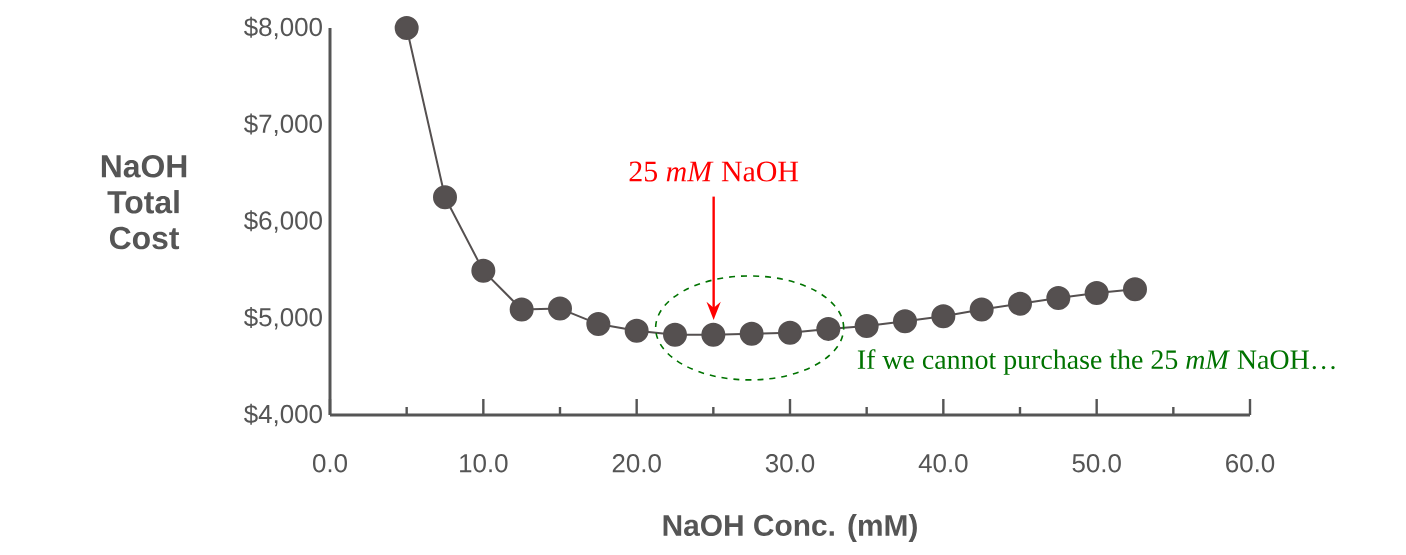  I want to click on x-tick-label: 30.0, so click(790, 463).